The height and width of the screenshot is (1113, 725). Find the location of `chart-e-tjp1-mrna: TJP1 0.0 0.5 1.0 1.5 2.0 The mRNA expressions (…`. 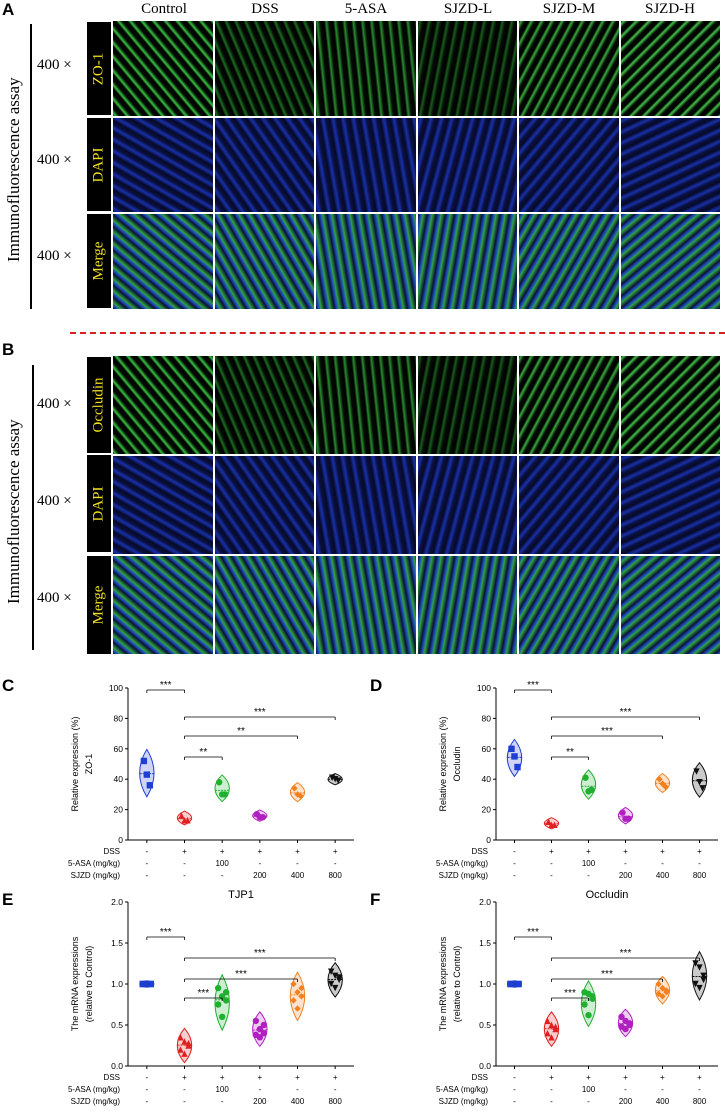

chart-e-tjp1-mrna: TJP1 0.0 0.5 1.0 1.5 2.0 The mRNA expressions (… is located at coordinates (211, 997).